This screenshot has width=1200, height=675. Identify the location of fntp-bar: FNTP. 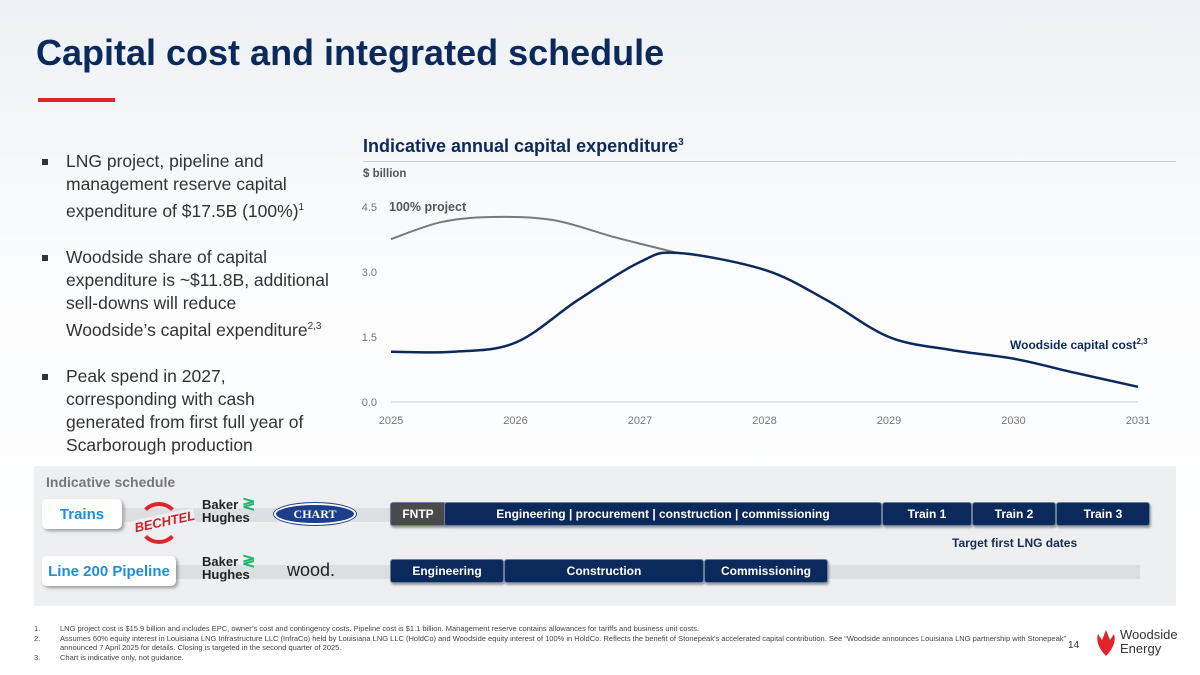
(418, 514).